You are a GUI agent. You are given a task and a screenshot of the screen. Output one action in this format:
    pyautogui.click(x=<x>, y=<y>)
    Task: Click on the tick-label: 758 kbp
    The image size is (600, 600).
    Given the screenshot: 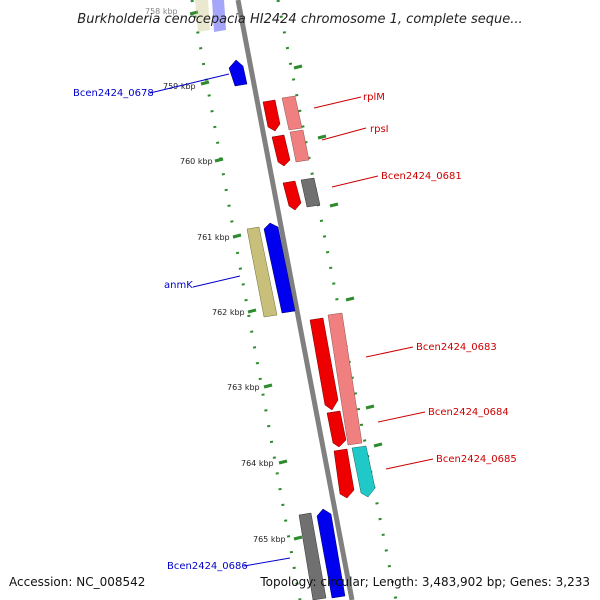 What is the action you would take?
    pyautogui.click(x=161, y=11)
    